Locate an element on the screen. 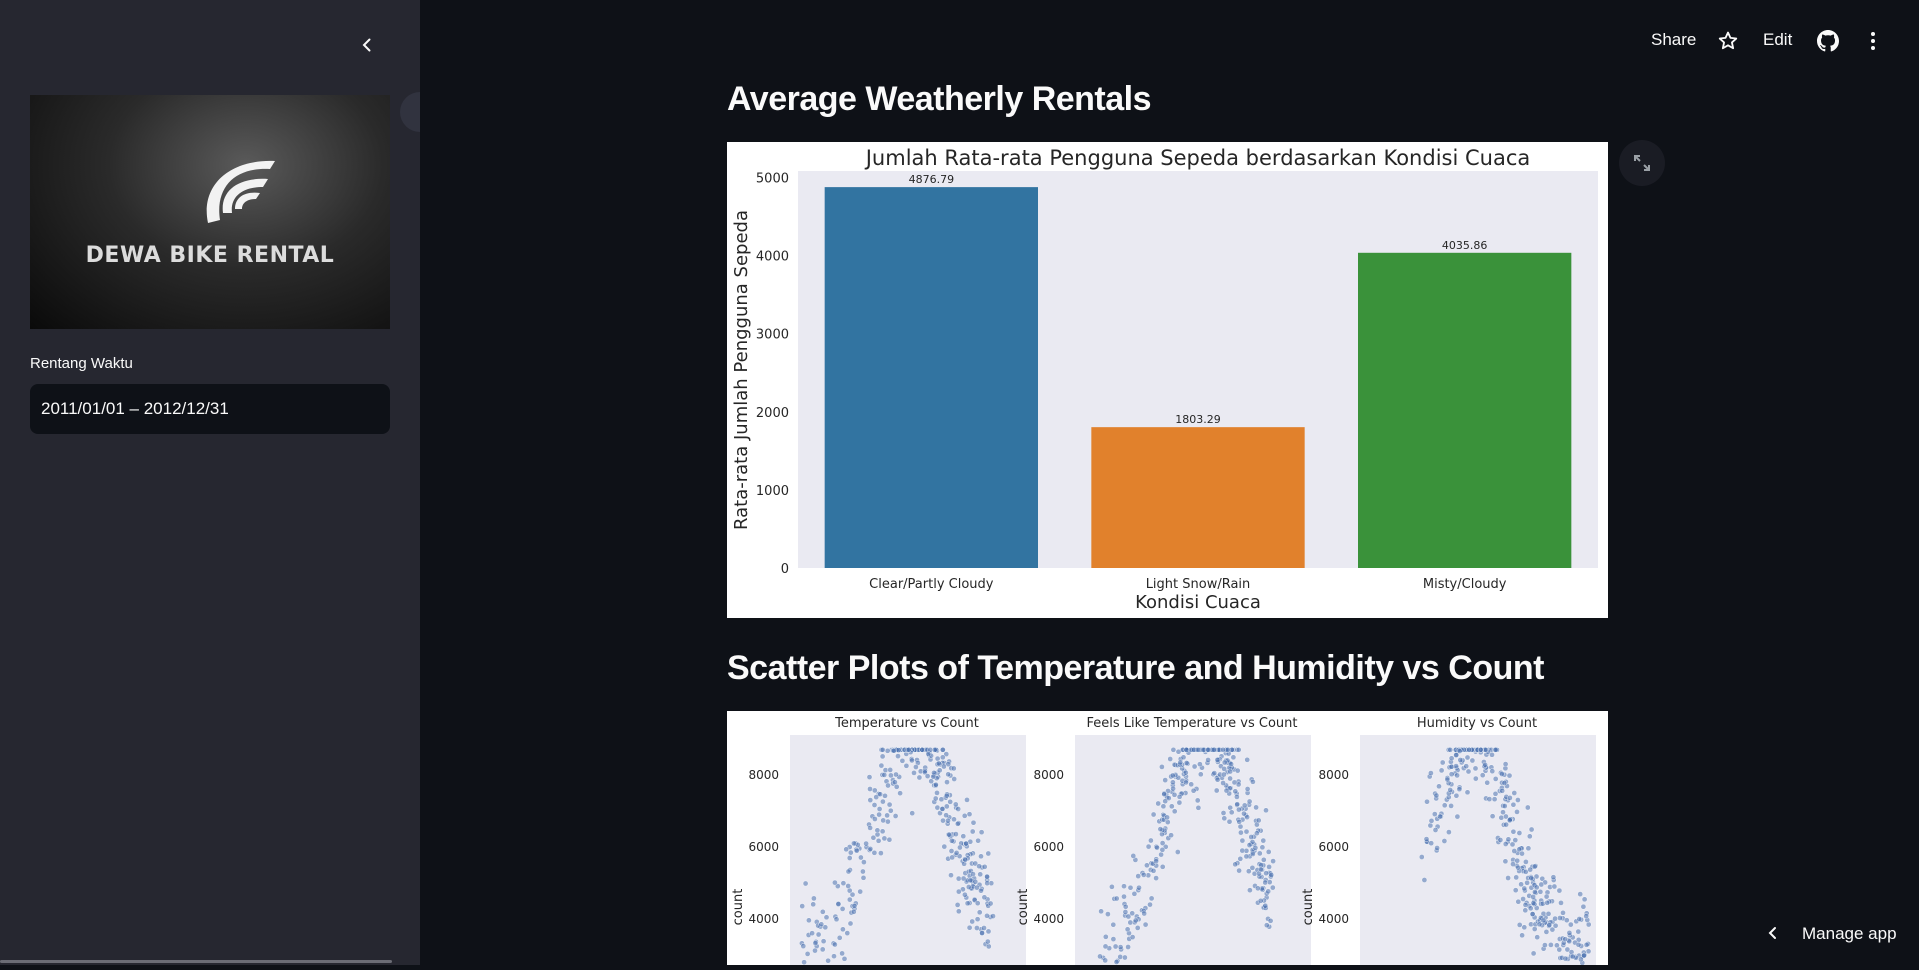  edit-button: Edit is located at coordinates (1778, 39).